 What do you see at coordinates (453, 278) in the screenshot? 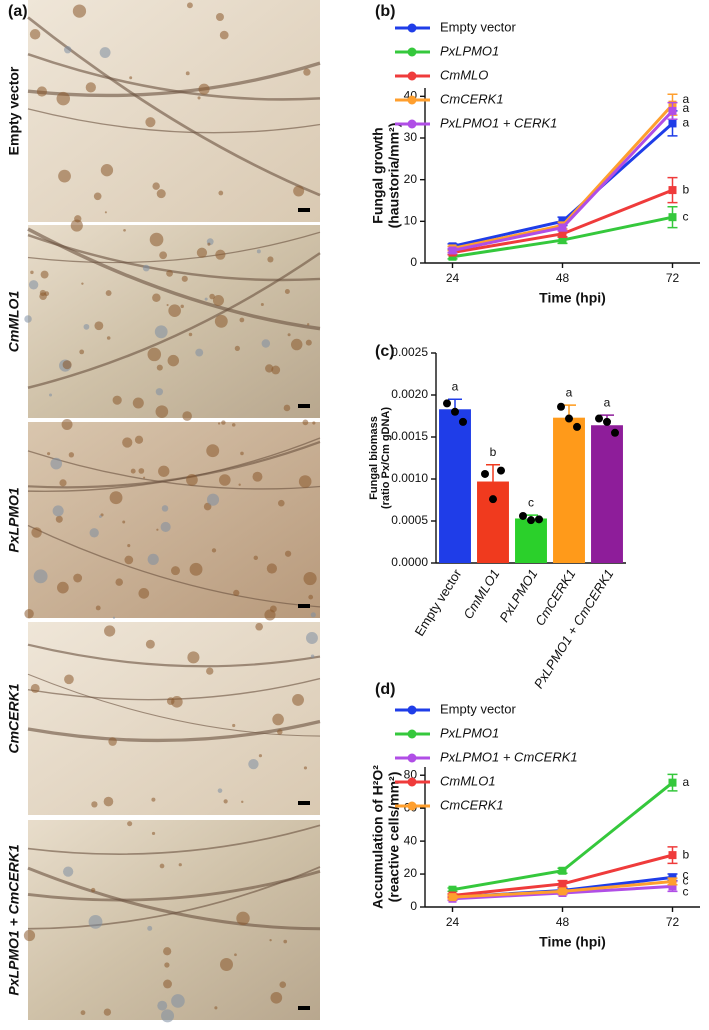
I see `x-tick-label: 24` at bounding box center [453, 278].